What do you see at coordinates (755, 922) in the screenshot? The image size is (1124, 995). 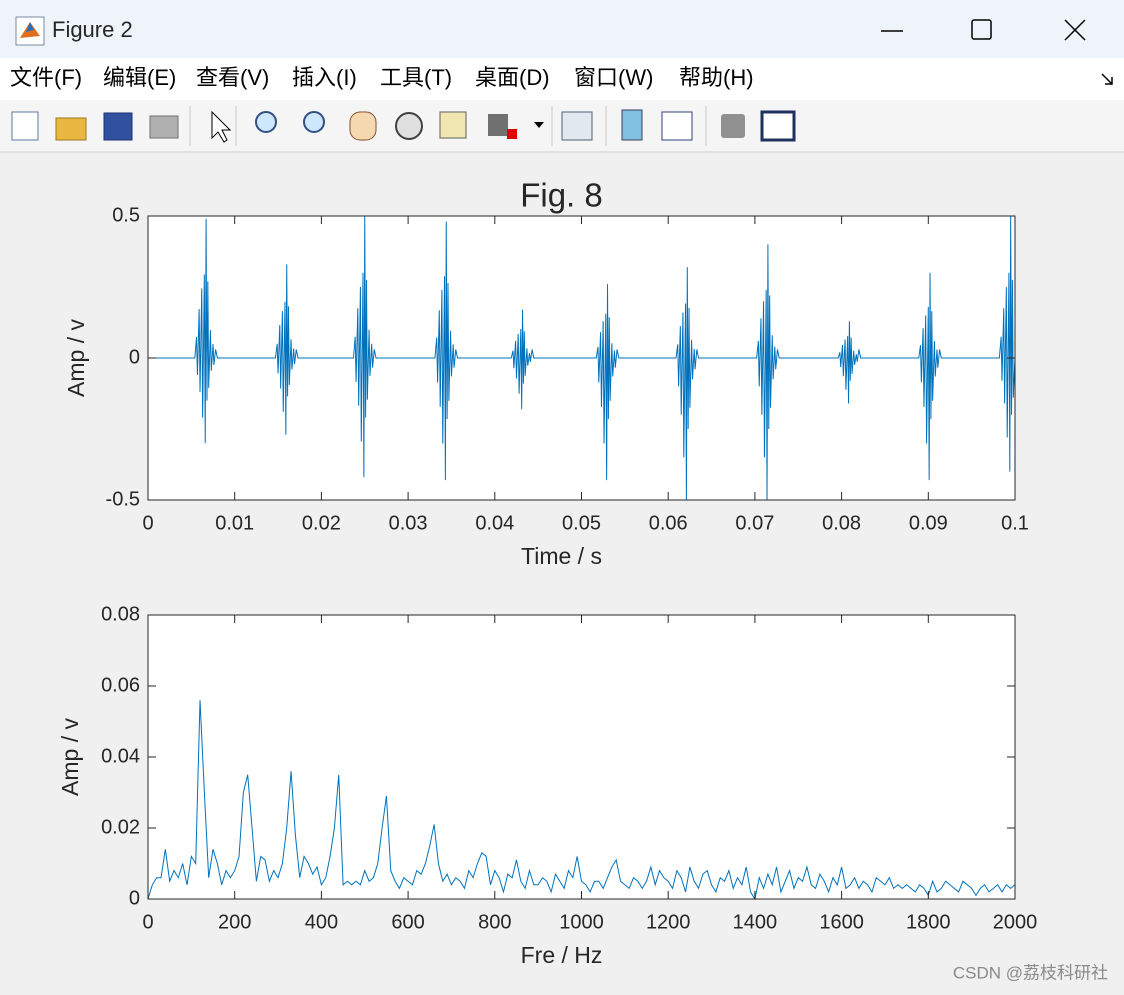 I see `x-tick-label: 1400` at bounding box center [755, 922].